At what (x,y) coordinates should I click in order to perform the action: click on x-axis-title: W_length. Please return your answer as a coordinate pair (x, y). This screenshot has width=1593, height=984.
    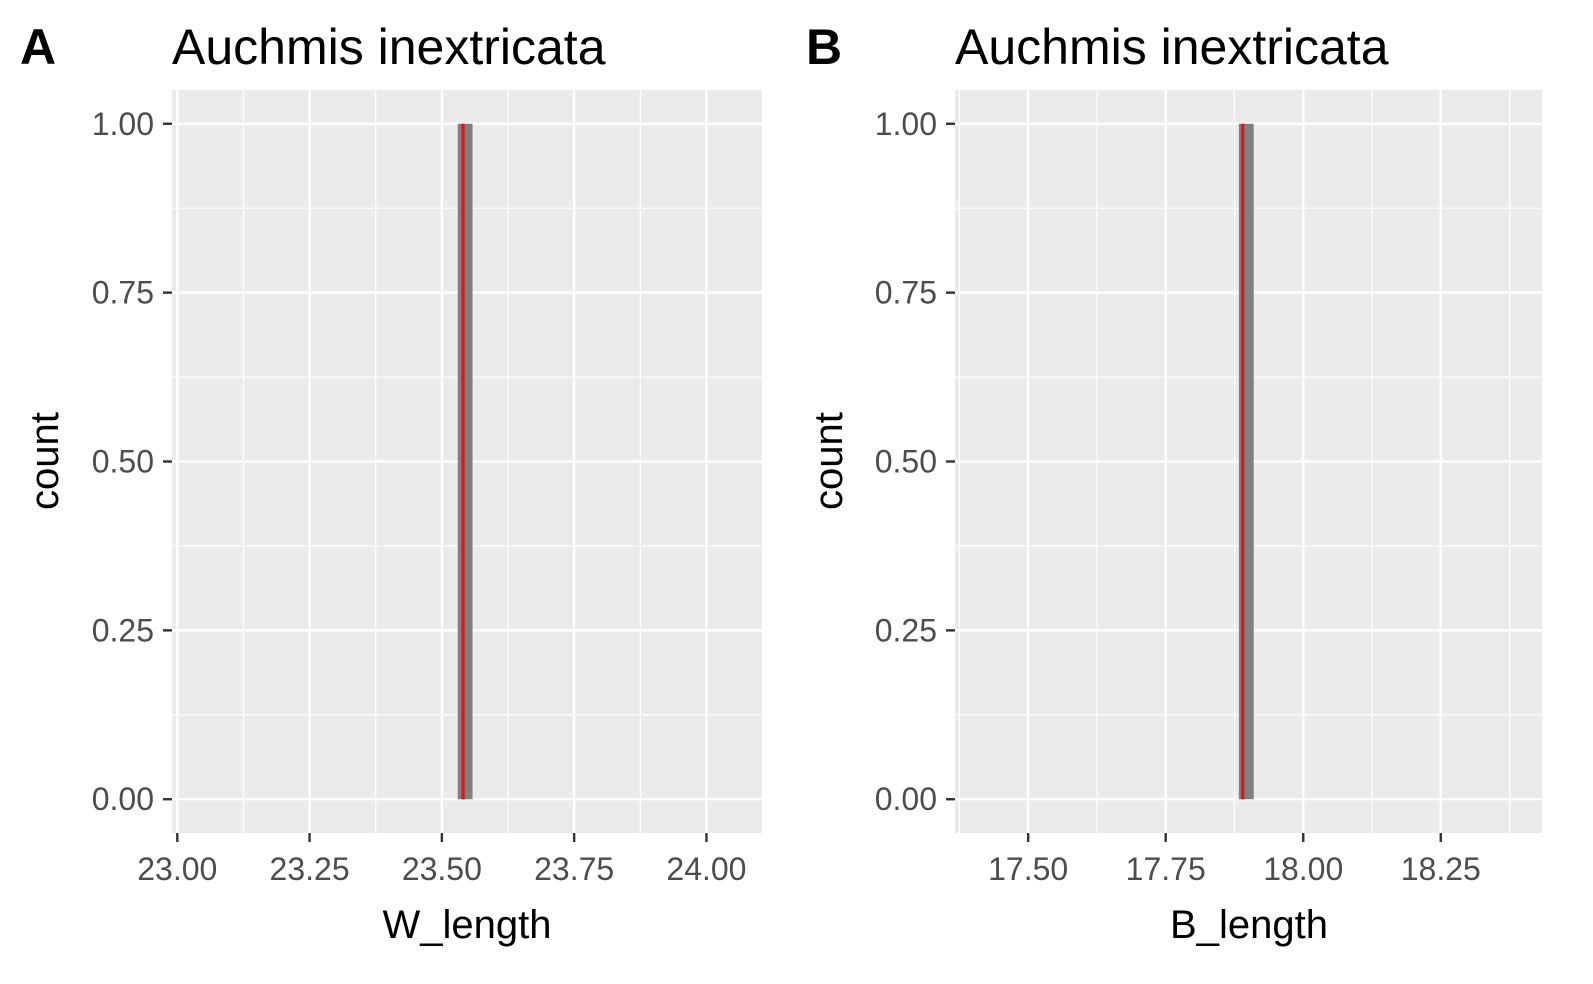
    Looking at the image, I should click on (467, 925).